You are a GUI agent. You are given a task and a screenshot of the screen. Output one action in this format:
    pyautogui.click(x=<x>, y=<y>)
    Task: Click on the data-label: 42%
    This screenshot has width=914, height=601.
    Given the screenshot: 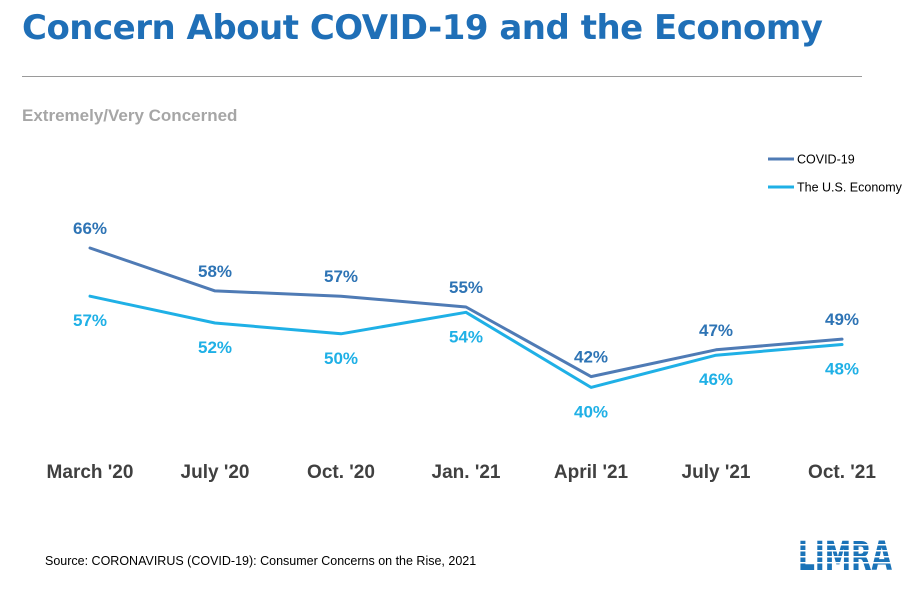 What is the action you would take?
    pyautogui.click(x=591, y=357)
    